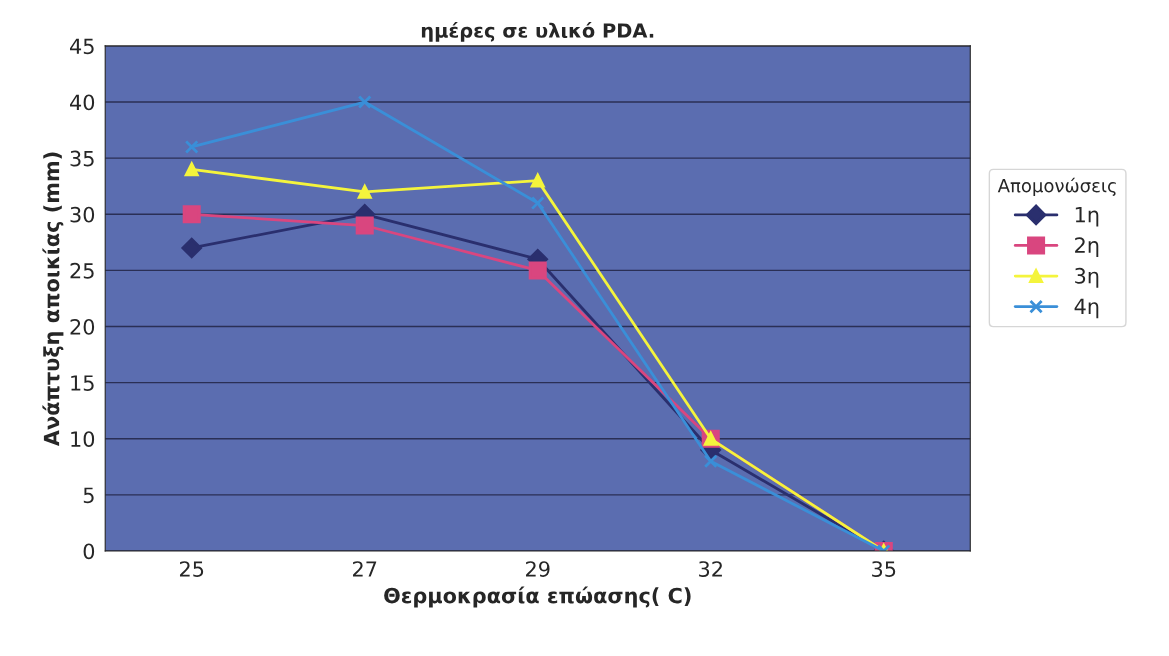 This screenshot has height=656, width=1169. I want to click on y-tick-label: 30, so click(82, 214).